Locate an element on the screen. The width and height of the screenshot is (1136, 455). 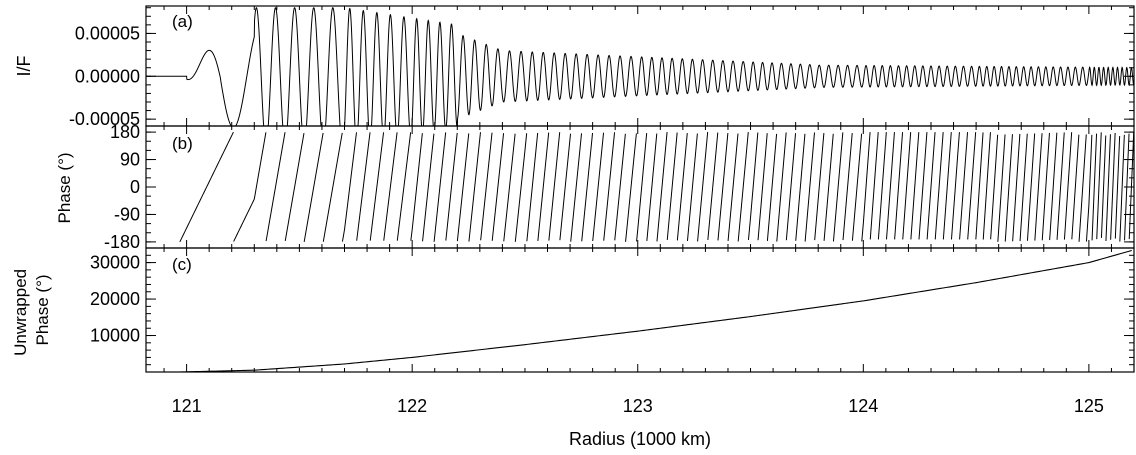
panel-b-label: (b) is located at coordinates (182, 143).